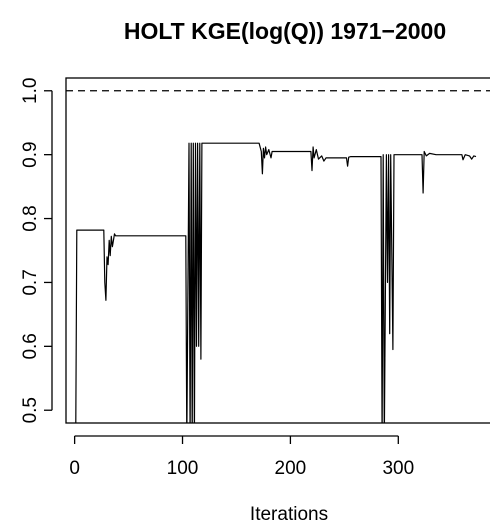  I want to click on x-tick-label: 300, so click(398, 468).